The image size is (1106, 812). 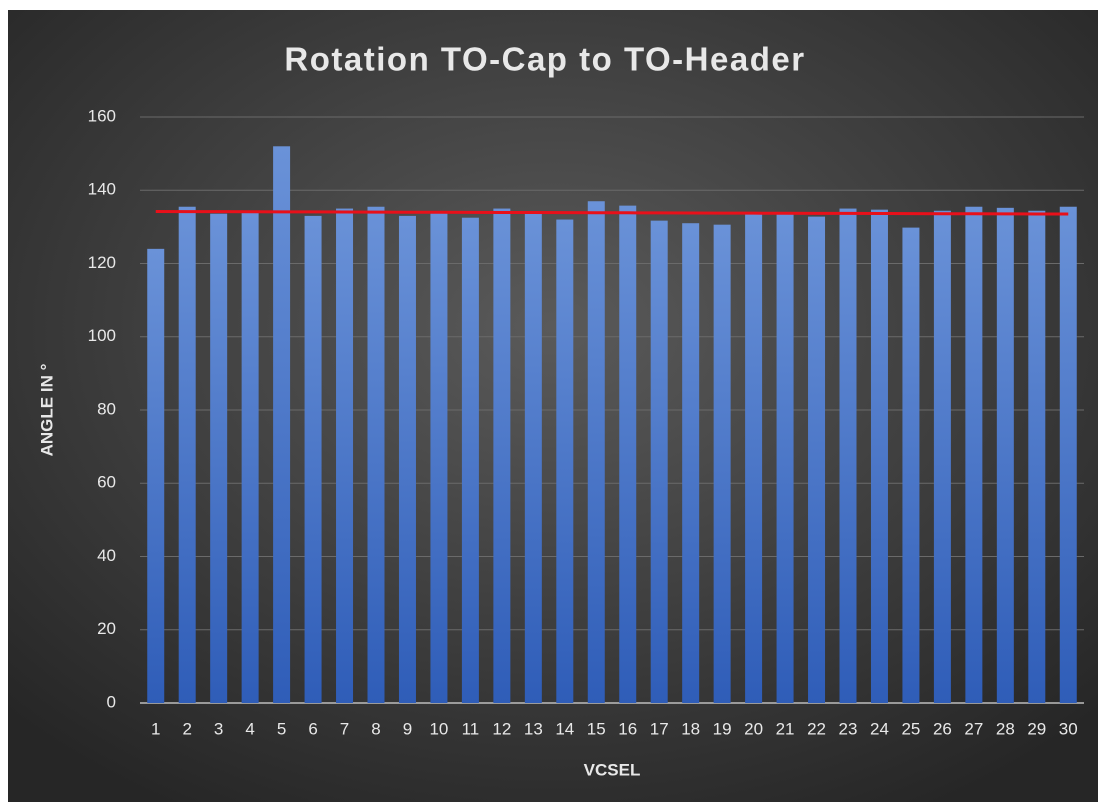 What do you see at coordinates (533, 728) in the screenshot?
I see `x-tick-label: 13` at bounding box center [533, 728].